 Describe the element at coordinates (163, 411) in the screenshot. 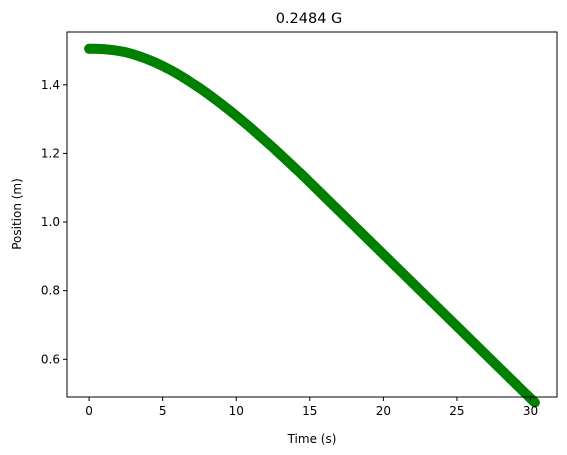

I see `x-tick-label: 5` at that location.